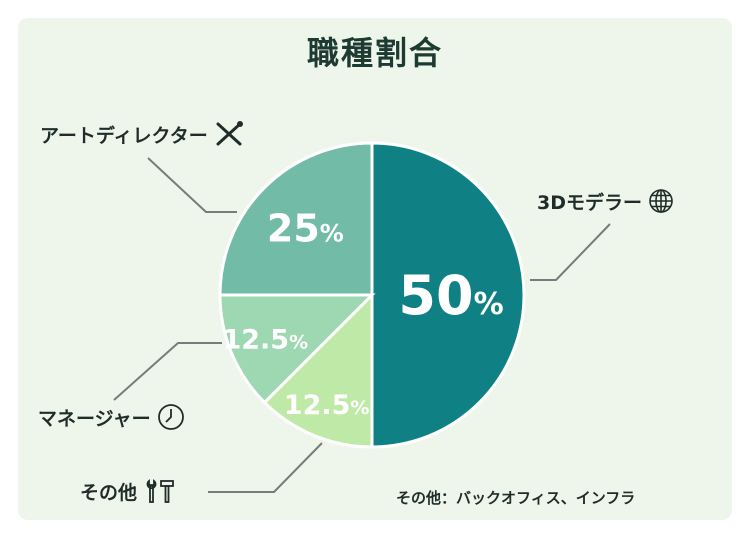 This screenshot has height=538, width=750. Describe the element at coordinates (605, 203) in the screenshot. I see `label-3d-modeler: 3Dモデラー` at that location.